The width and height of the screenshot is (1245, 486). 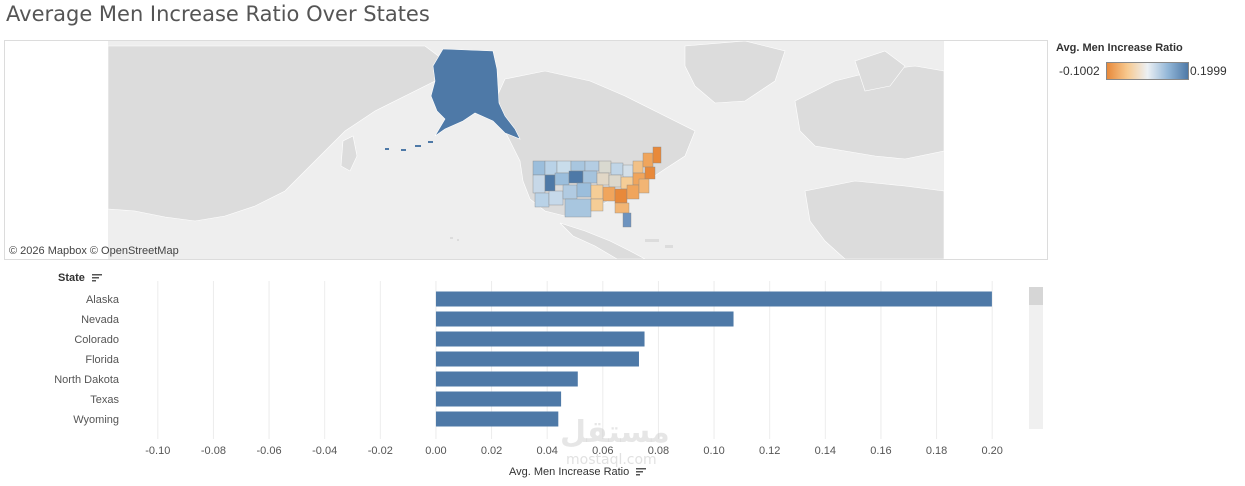 What do you see at coordinates (880, 451) in the screenshot?
I see `x-tick-label: 0.16` at bounding box center [880, 451].